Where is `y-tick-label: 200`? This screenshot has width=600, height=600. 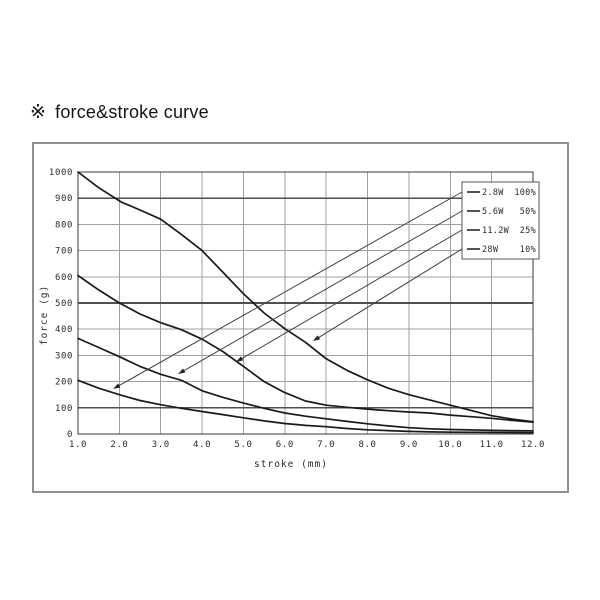 y-tick-label: 200 is located at coordinates (64, 383).